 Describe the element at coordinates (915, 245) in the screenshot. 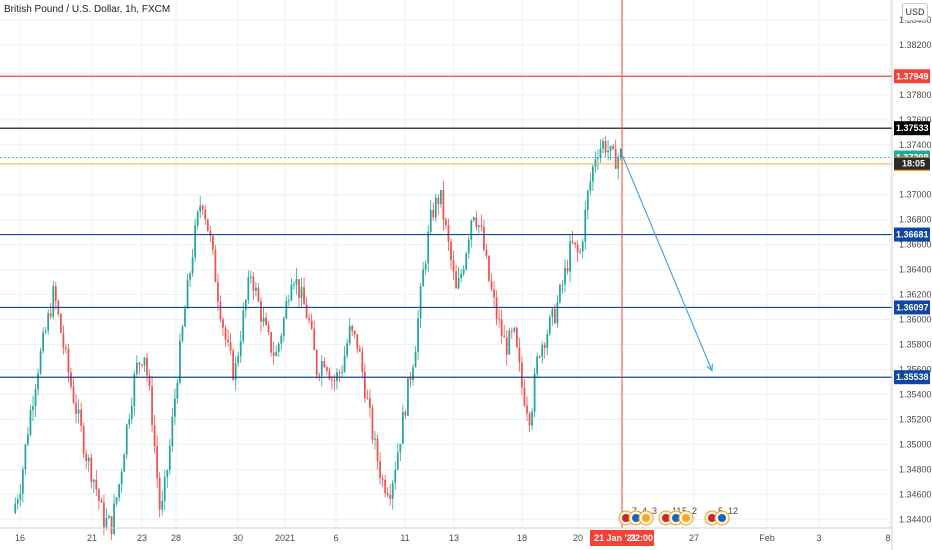

I see `y-tick-label: 1.36600` at that location.